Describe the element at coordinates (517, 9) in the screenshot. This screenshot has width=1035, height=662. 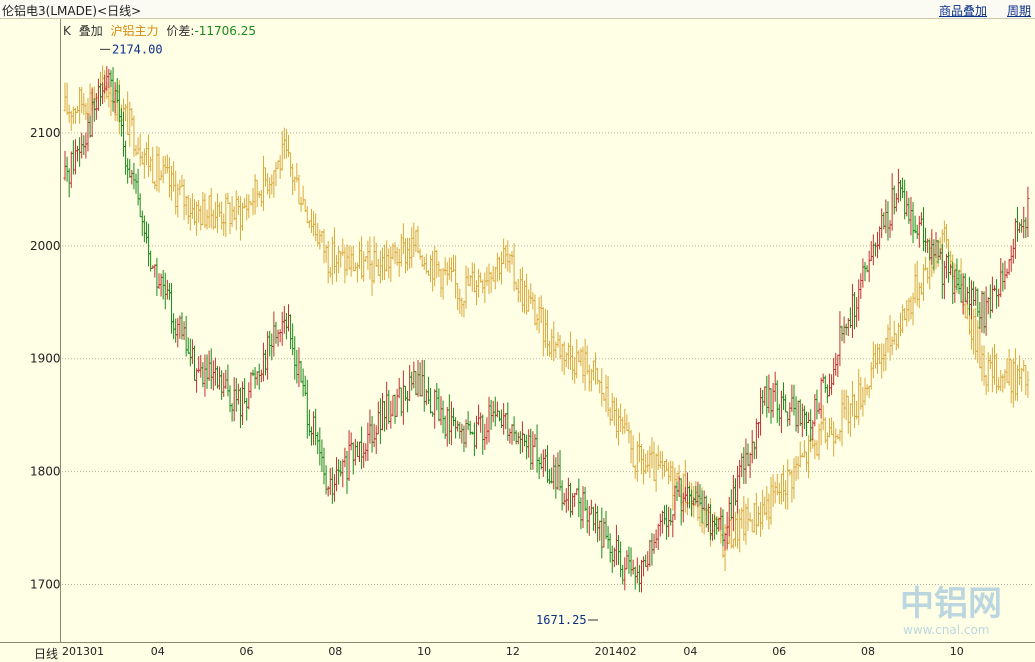
I see `title-bar: 伦铝电3(LMADE)<日线> 商品叠加 周期` at that location.